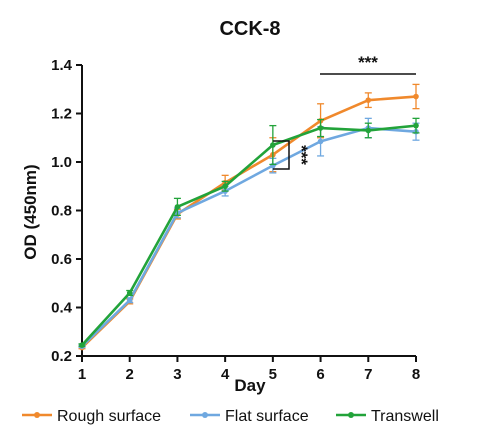  Describe the element at coordinates (61, 211) in the screenshot. I see `y-tick-label: 0.8` at that location.